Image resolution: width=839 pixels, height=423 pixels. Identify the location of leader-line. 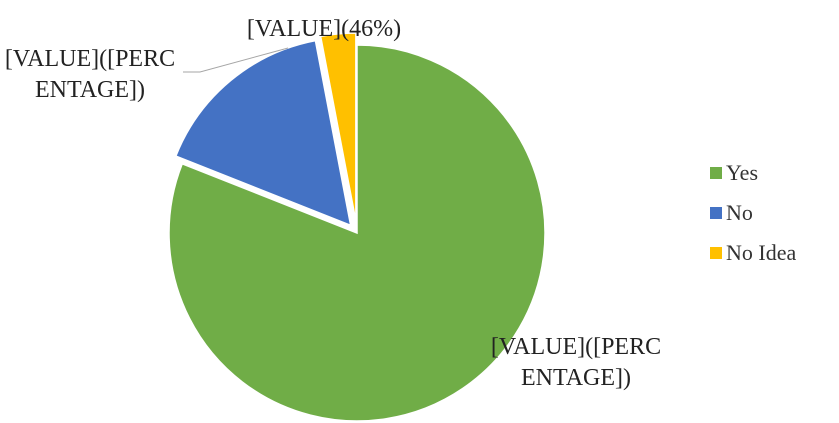
(236, 60).